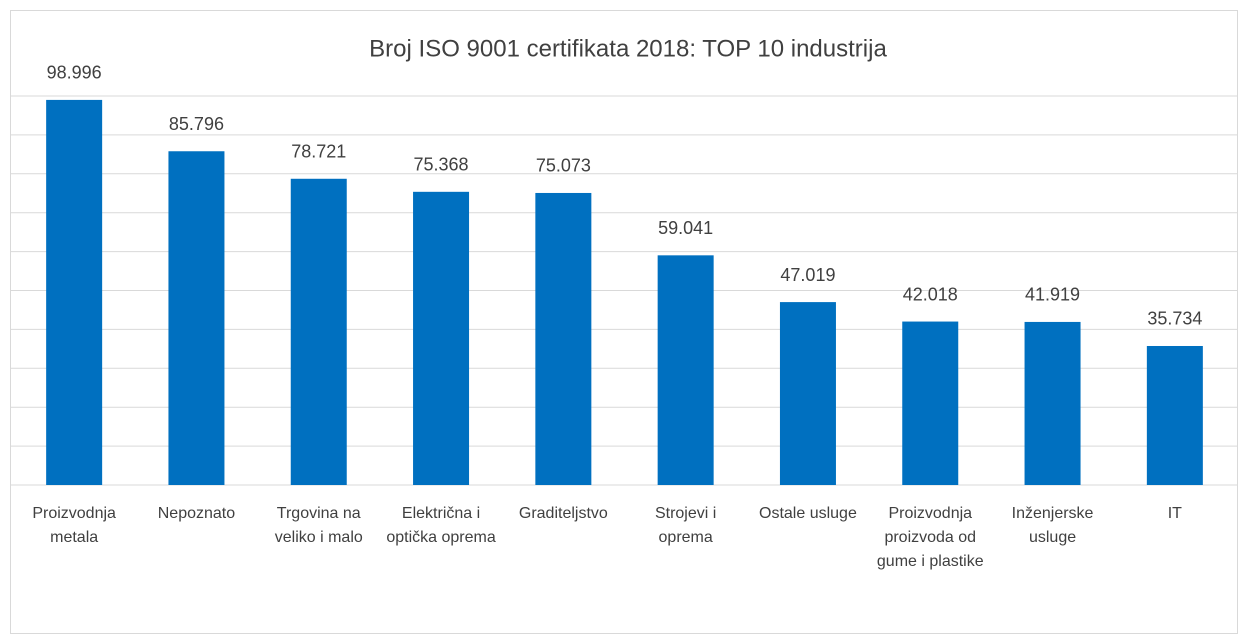  What do you see at coordinates (807, 275) in the screenshot?
I see `data-label: 47.019` at bounding box center [807, 275].